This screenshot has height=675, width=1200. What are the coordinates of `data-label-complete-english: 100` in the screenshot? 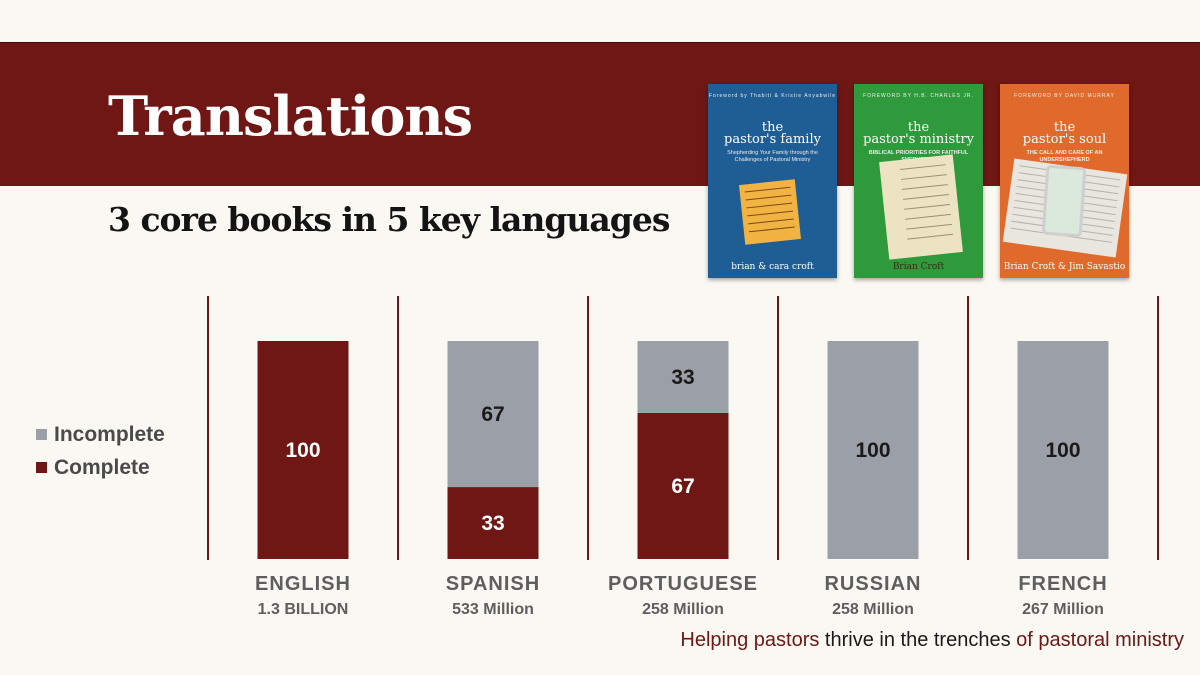 It's located at (302, 450).